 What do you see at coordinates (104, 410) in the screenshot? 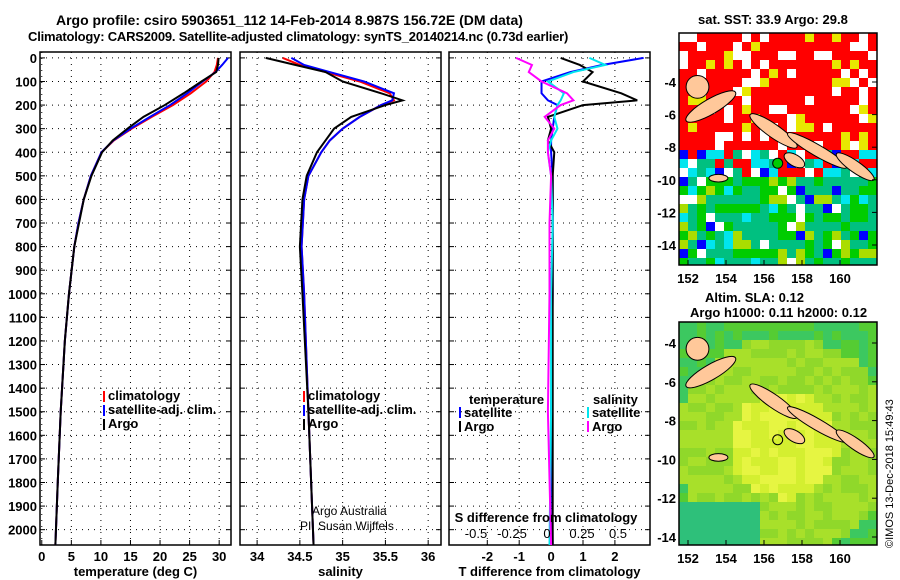
I see `legend-swatch` at bounding box center [104, 410].